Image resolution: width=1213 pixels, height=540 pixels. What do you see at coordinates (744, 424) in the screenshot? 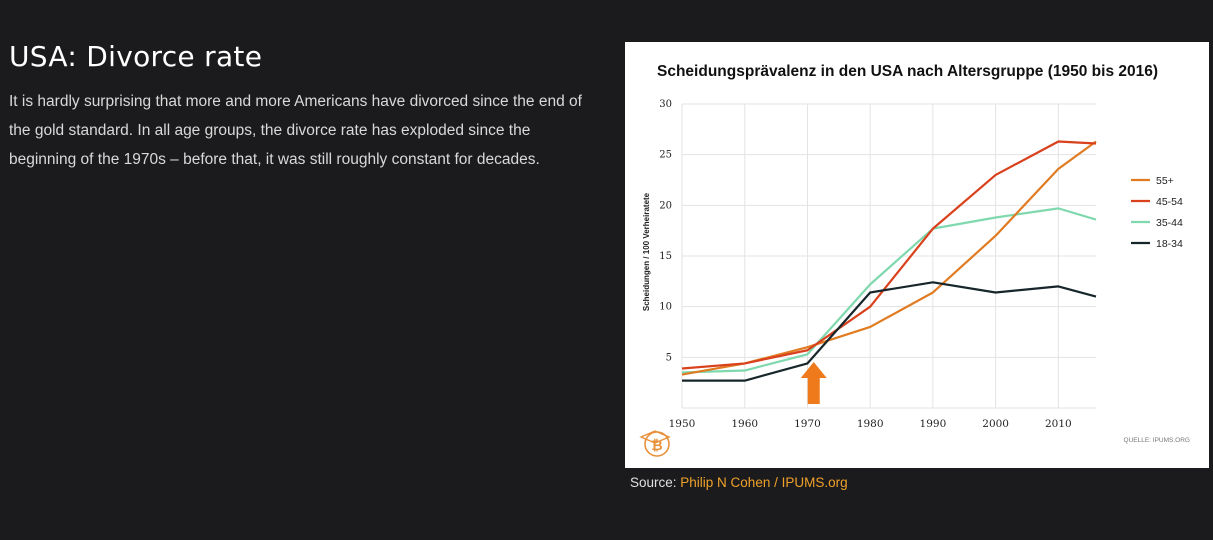
I see `x-tick-label: 1960` at bounding box center [744, 424].